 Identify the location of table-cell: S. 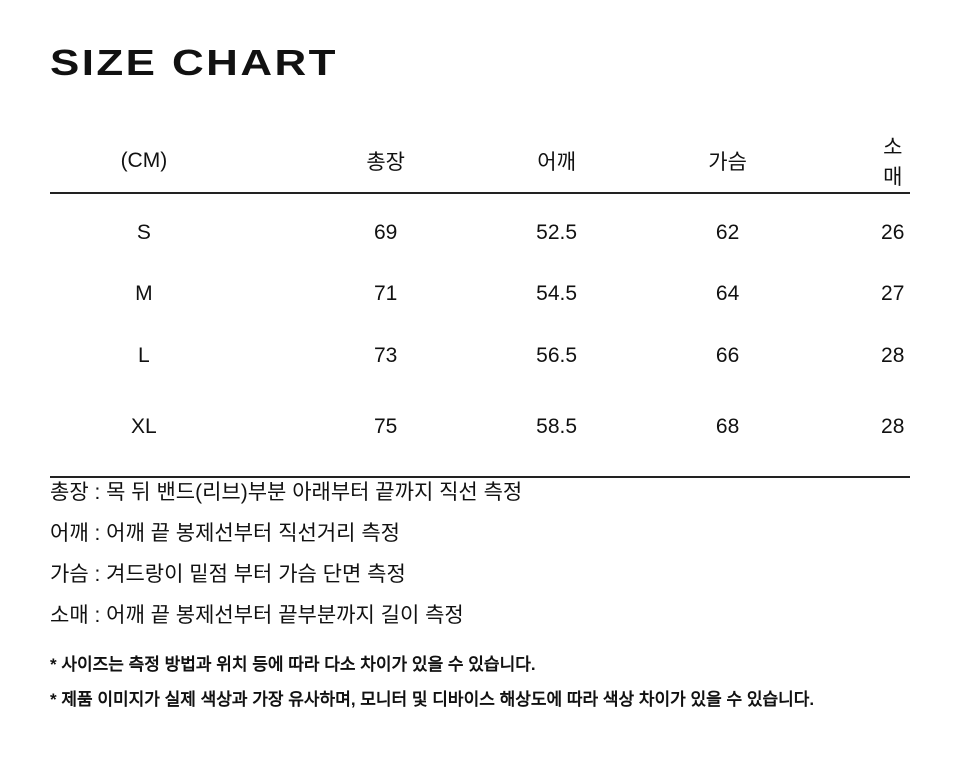
(143, 232).